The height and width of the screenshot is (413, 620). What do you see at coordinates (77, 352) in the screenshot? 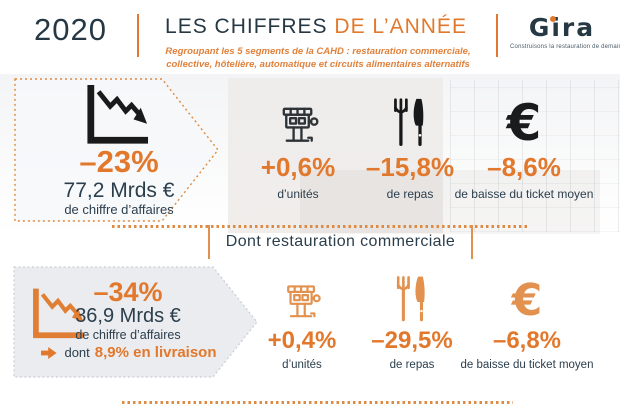
I see `delivery-prefix: dont` at bounding box center [77, 352].